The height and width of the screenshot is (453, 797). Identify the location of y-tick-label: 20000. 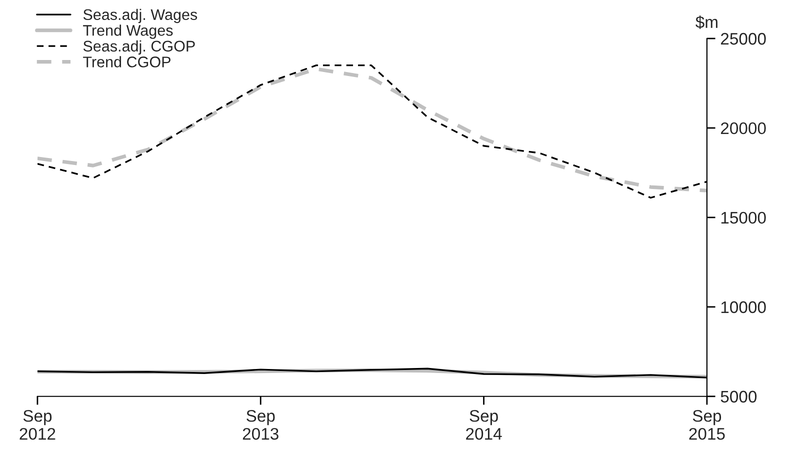
(743, 128).